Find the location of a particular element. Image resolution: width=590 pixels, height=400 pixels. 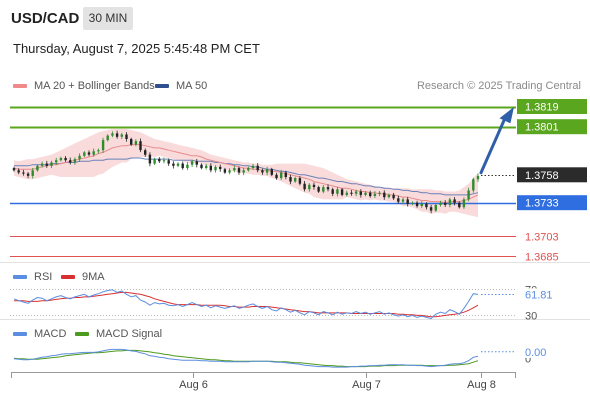

legend-ma50-swatch is located at coordinates (162, 86).